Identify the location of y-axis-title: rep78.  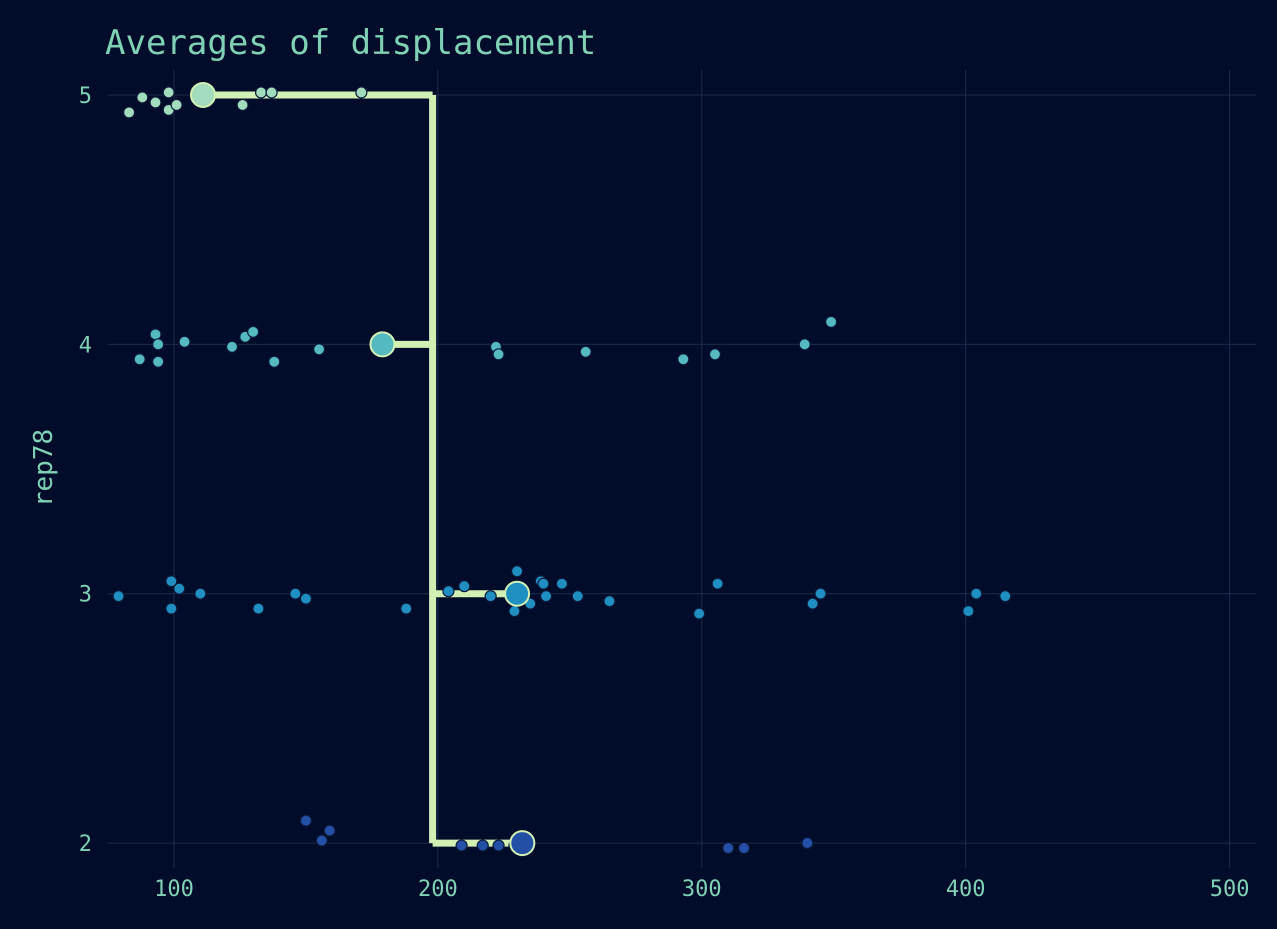
(44, 468).